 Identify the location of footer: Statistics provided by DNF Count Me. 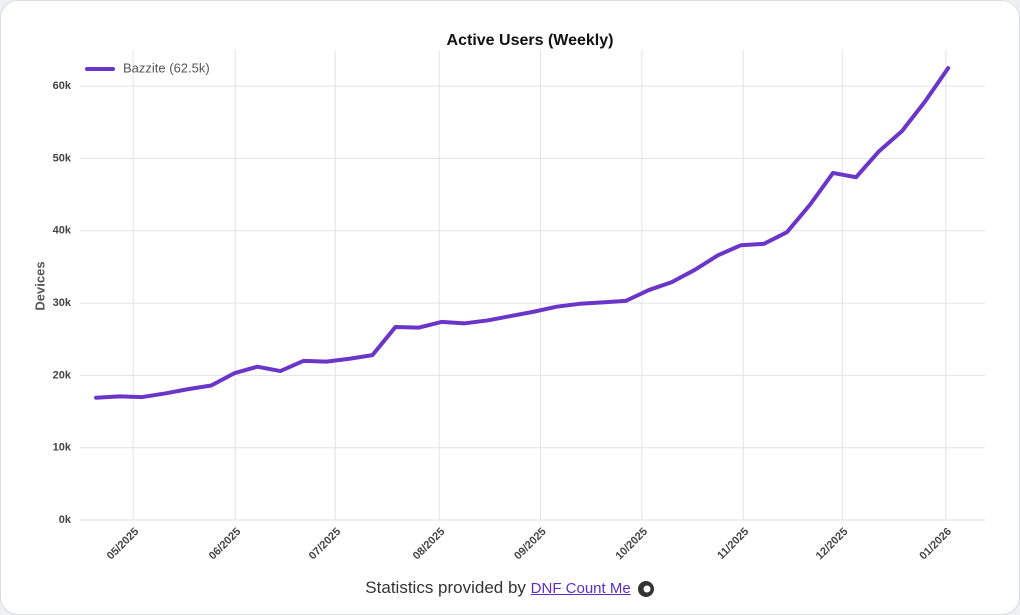
(510, 588).